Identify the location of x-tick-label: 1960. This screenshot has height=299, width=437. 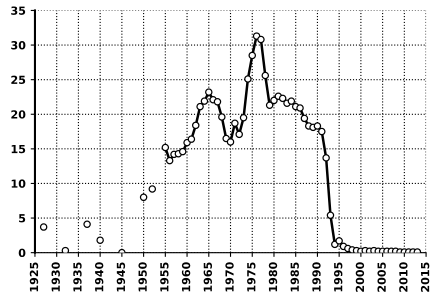
(186, 277).